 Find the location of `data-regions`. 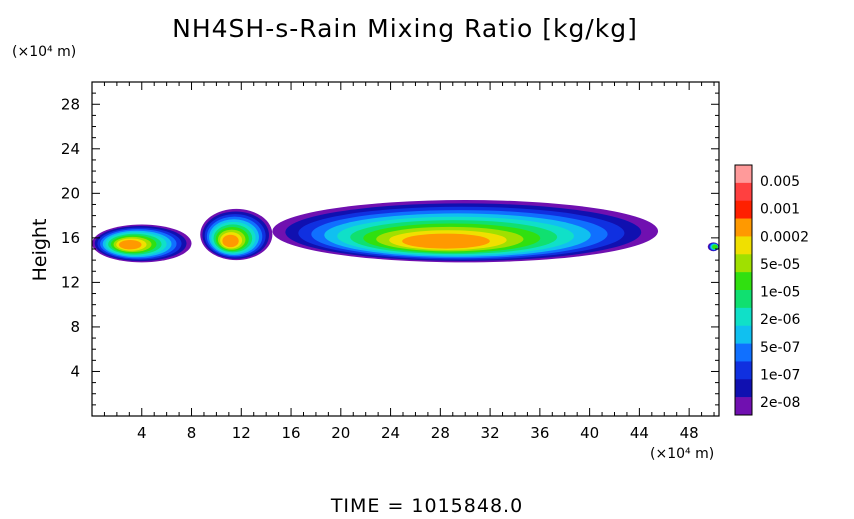

data-regions is located at coordinates (405, 231).